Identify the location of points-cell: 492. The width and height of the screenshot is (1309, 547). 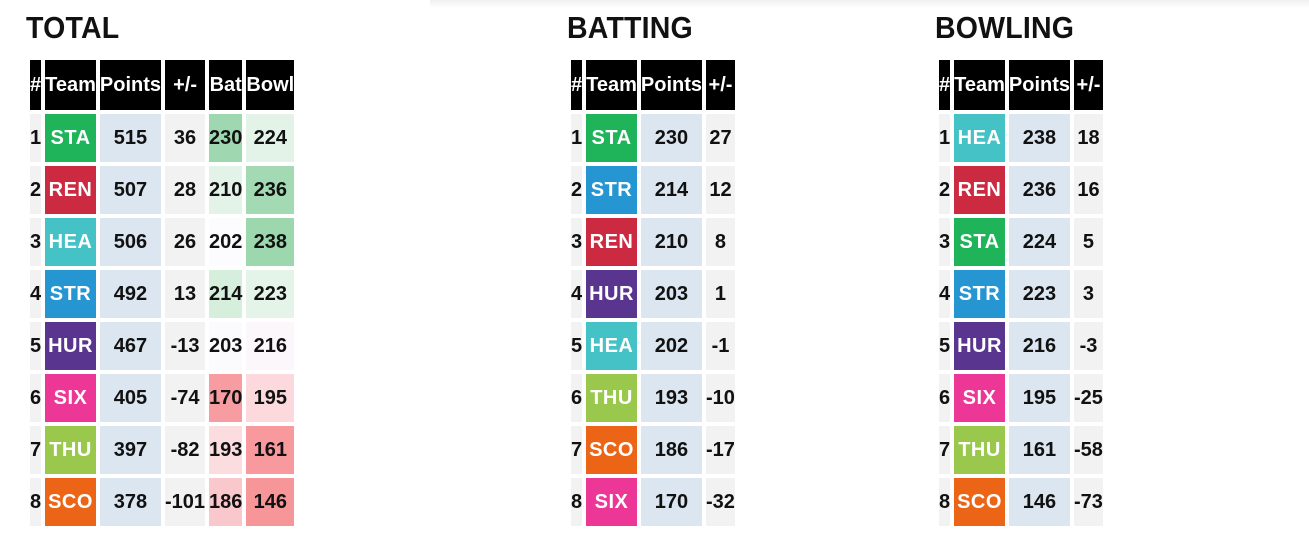
(130, 294).